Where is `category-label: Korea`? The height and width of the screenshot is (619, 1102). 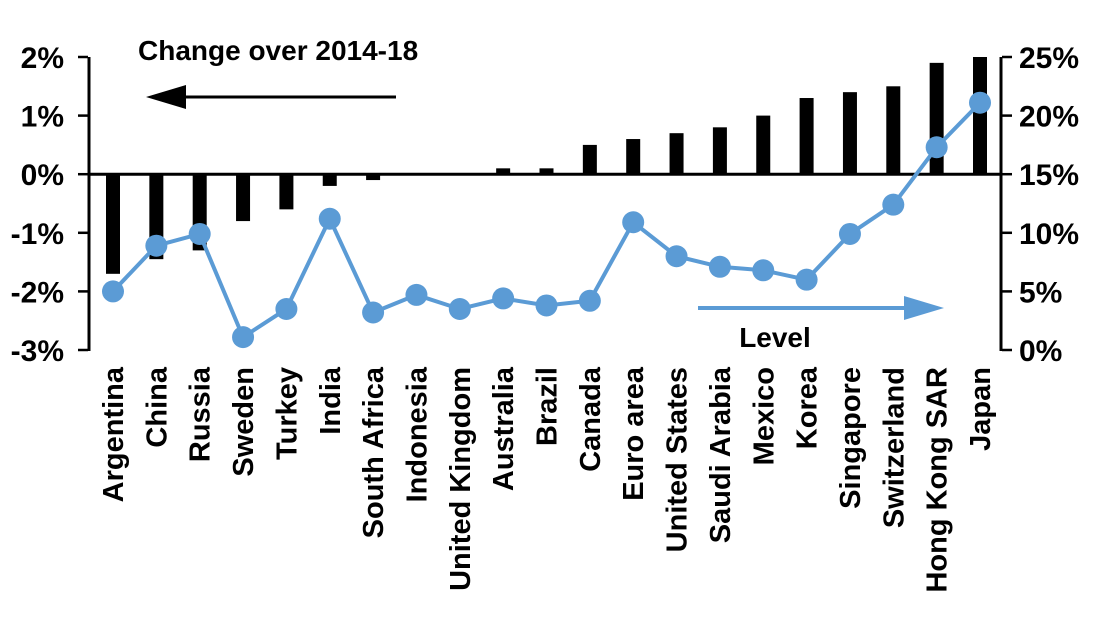 category-label: Korea is located at coordinates (808, 407).